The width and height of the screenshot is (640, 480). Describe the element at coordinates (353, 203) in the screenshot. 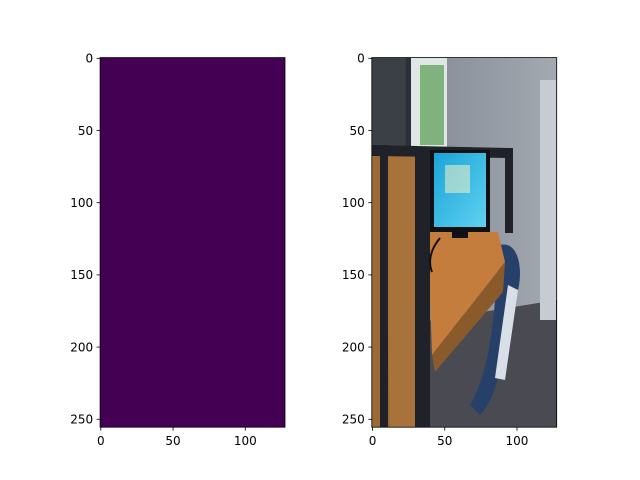

I see `right-ytick-label: 100` at that location.